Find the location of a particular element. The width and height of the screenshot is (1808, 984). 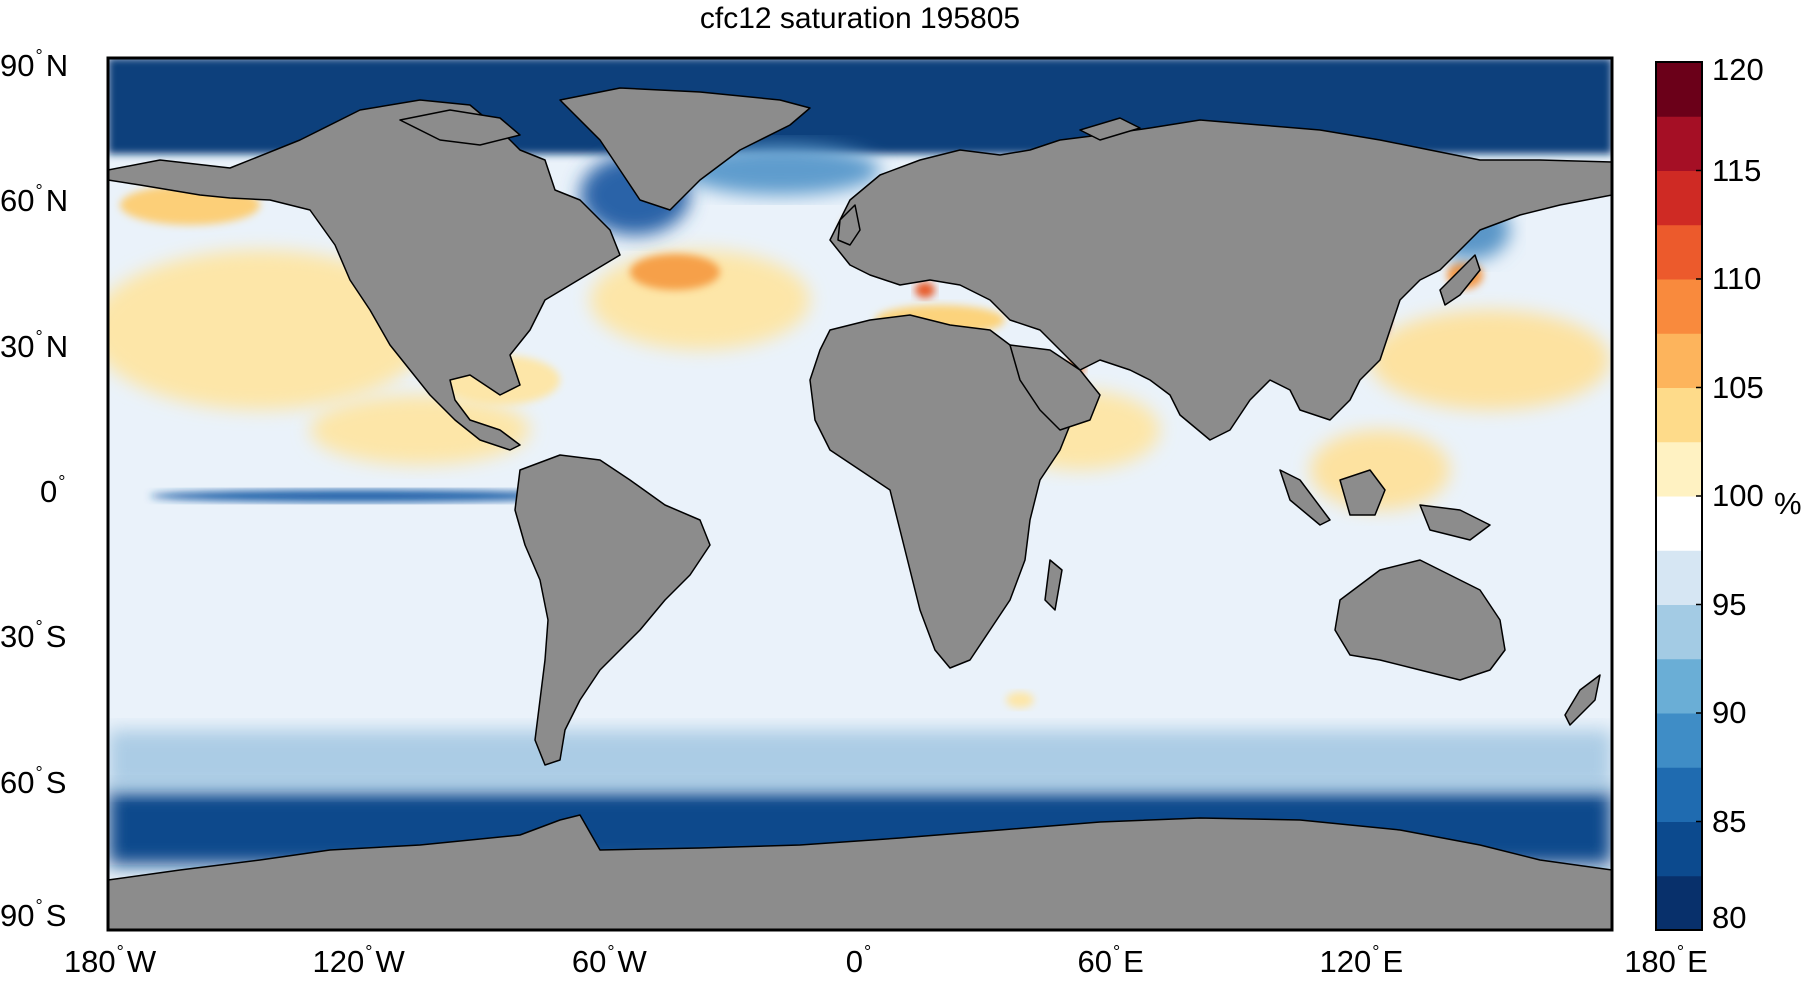

lat-tick-label: 0° is located at coordinates (90, 491).